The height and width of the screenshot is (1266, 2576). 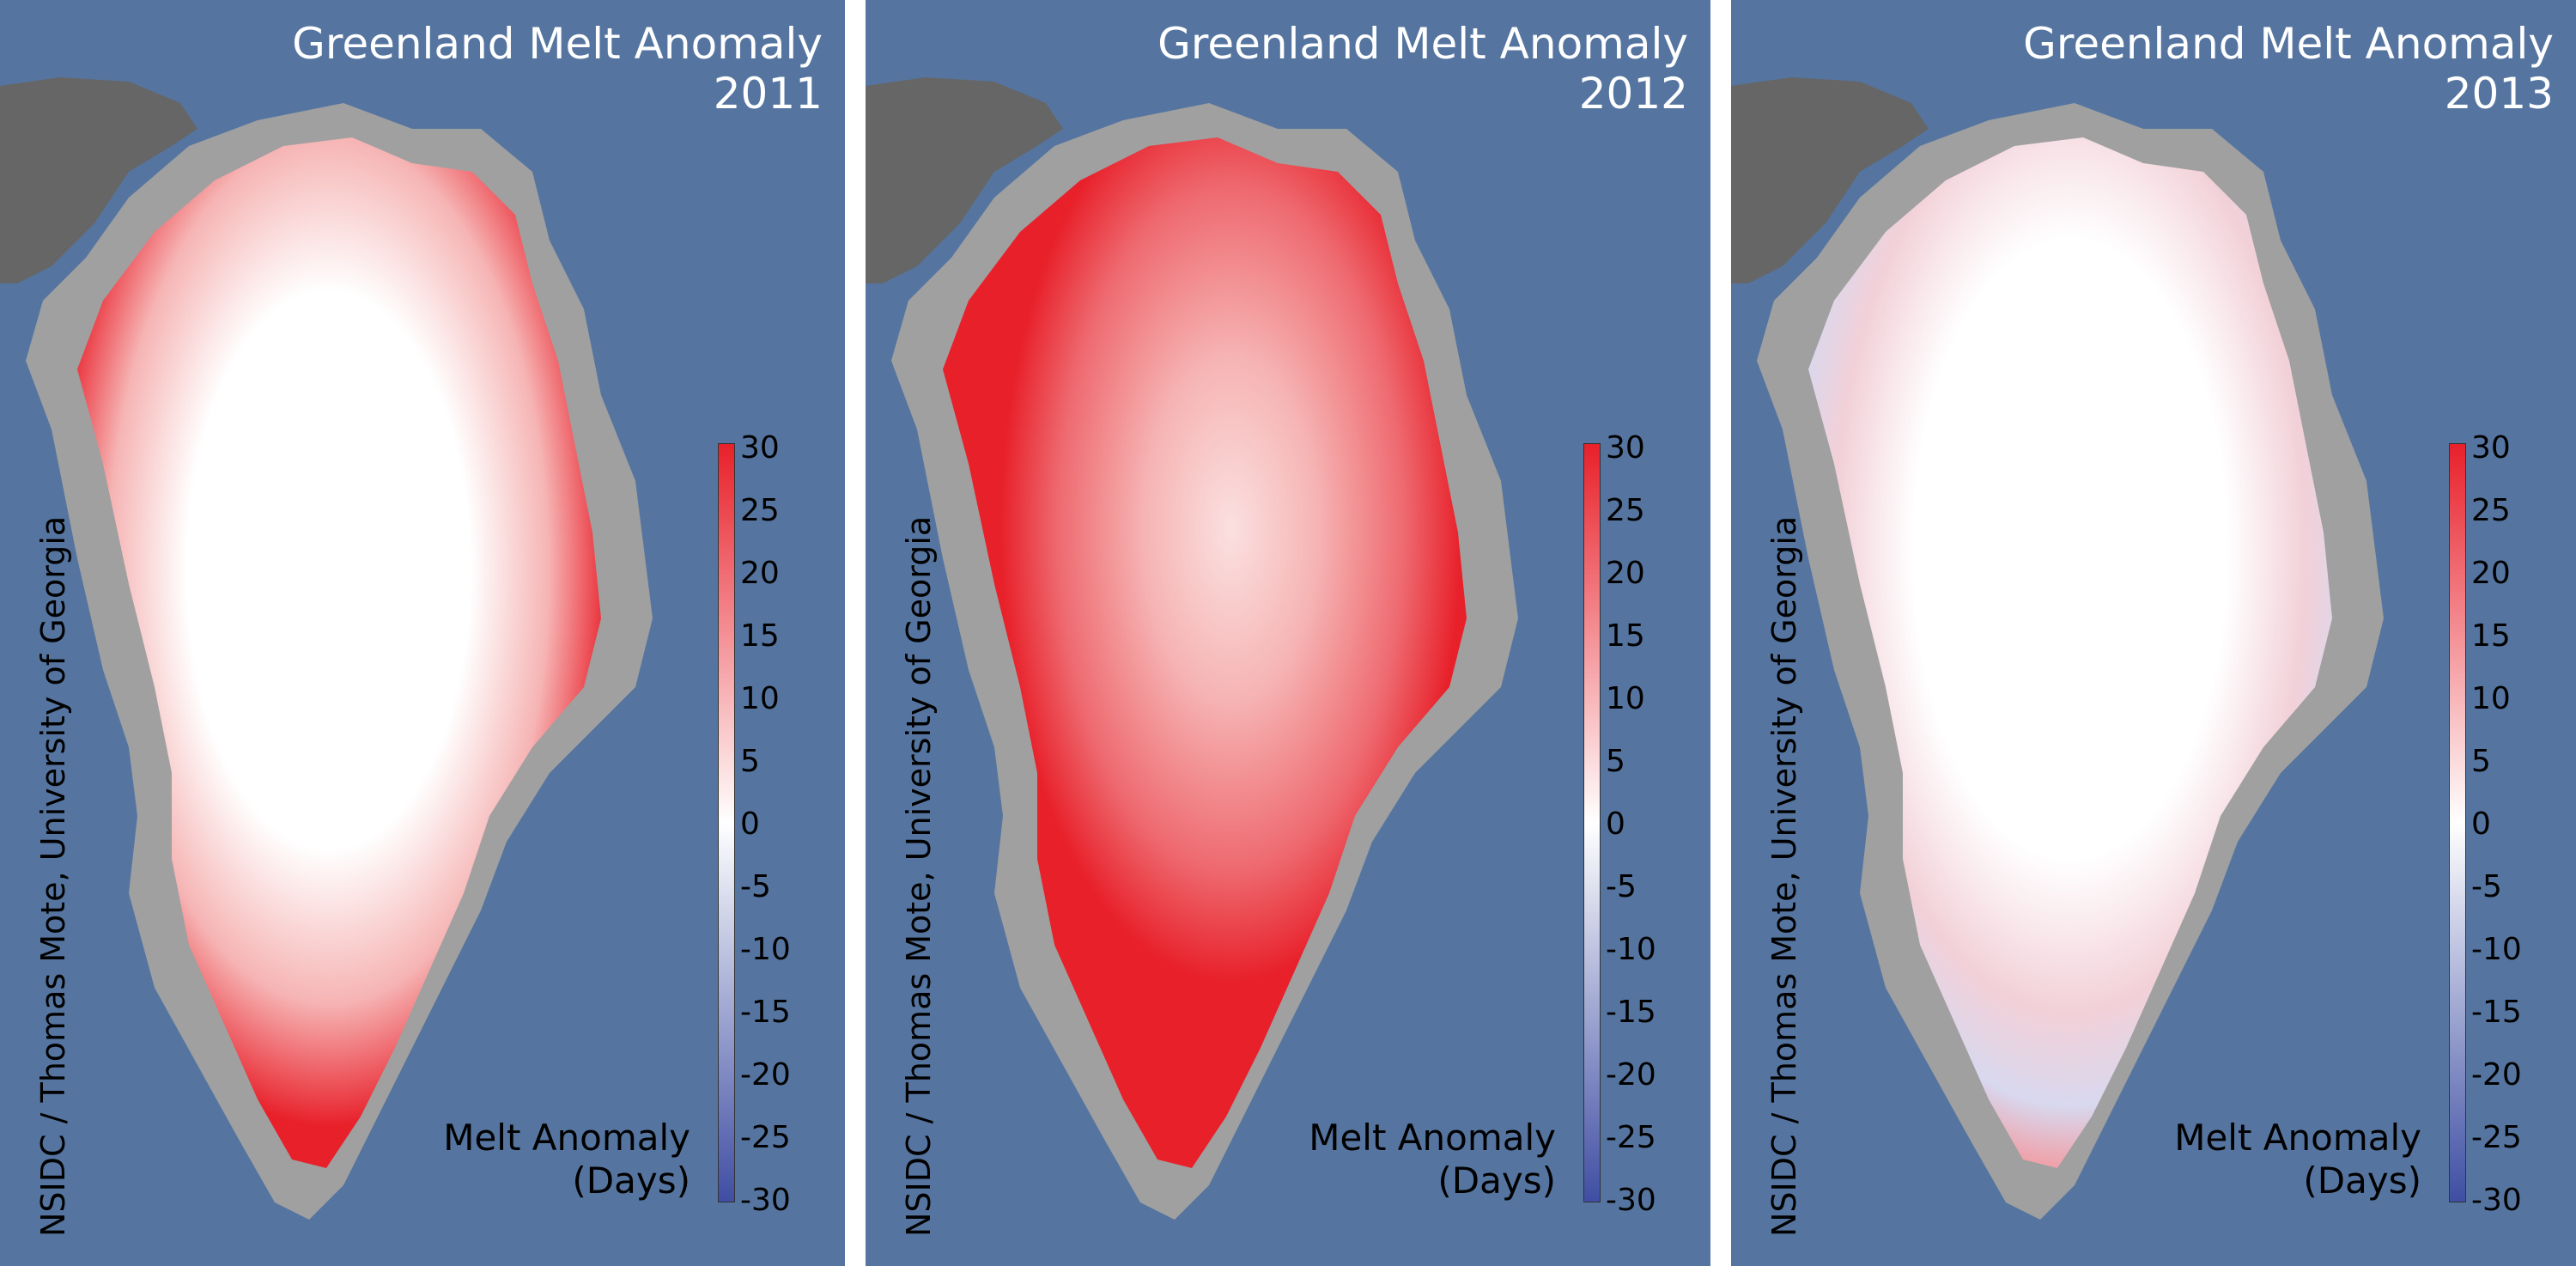 I want to click on colorbar-2013, so click(x=2457, y=822).